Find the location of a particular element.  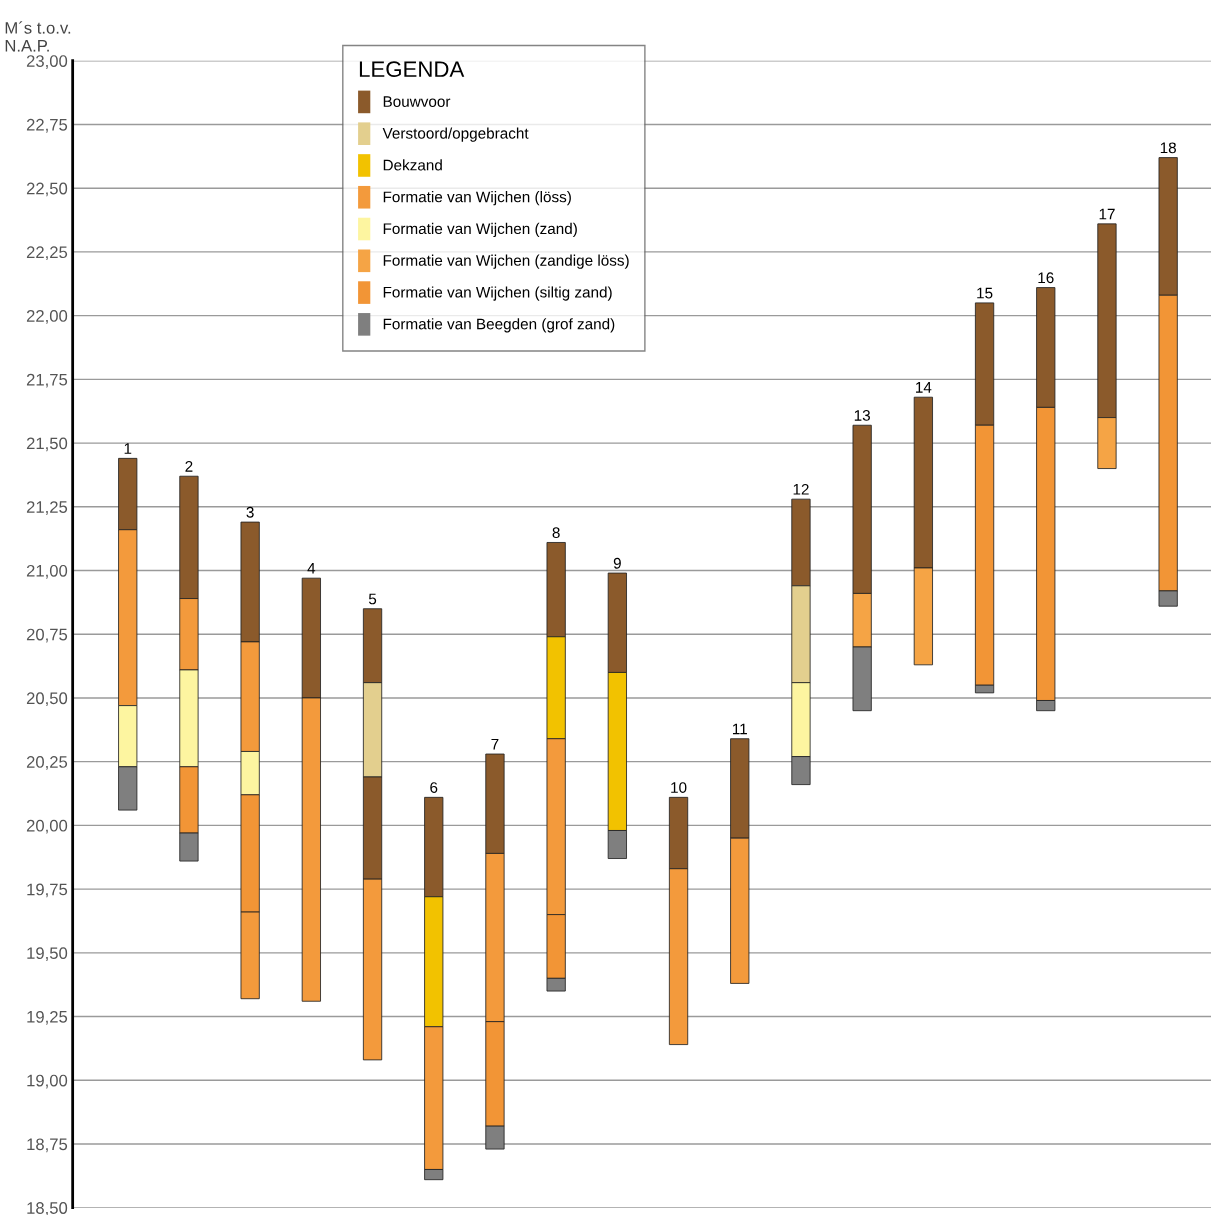

y-tick-label: 19,75 is located at coordinates (47, 890).